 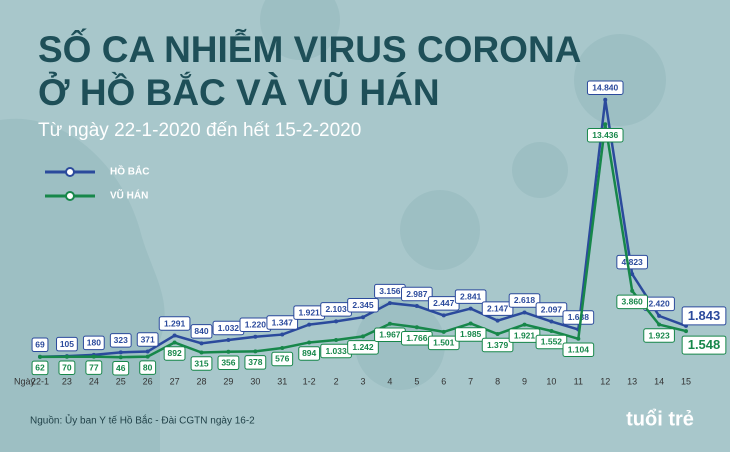 What do you see at coordinates (686, 381) in the screenshot?
I see `x-tick-label: 15` at bounding box center [686, 381].